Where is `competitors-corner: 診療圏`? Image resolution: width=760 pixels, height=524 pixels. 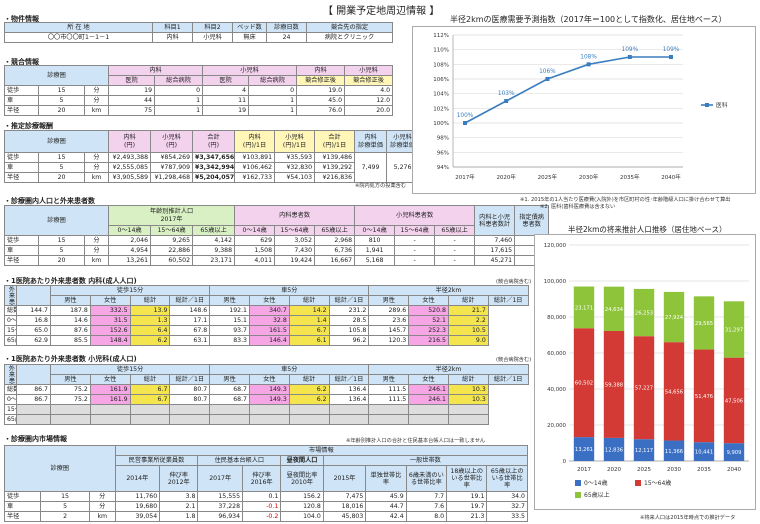
competitors-corner: 診療圏 is located at coordinates (56, 75).